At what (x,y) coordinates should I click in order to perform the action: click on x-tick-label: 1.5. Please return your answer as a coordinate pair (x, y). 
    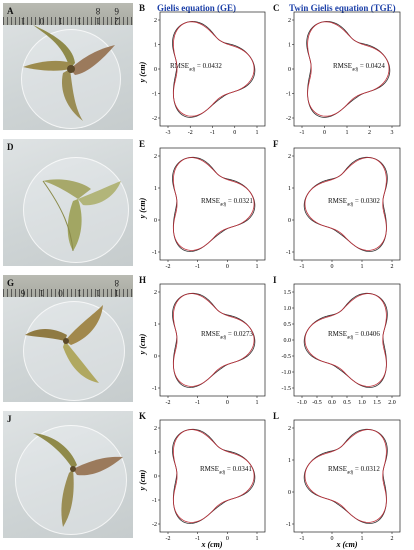
    Looking at the image, I should click on (377, 403).